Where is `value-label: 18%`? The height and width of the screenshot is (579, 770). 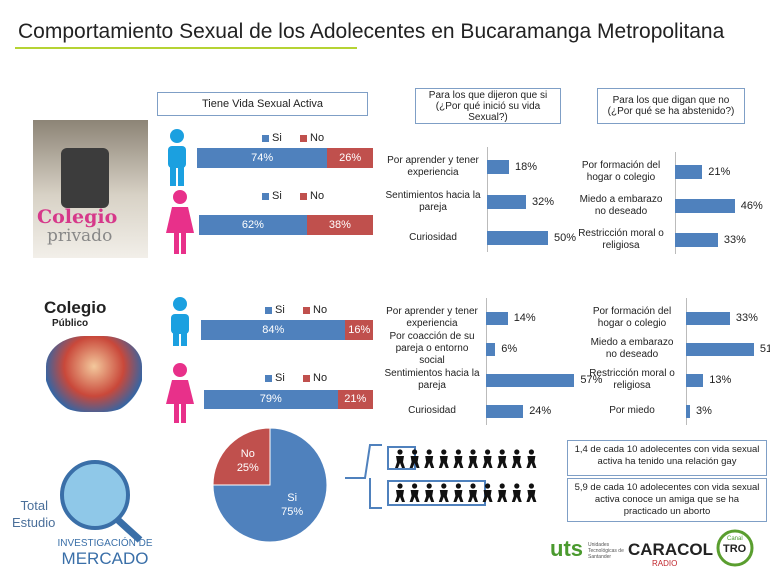
value-label: 18% is located at coordinates (525, 167).